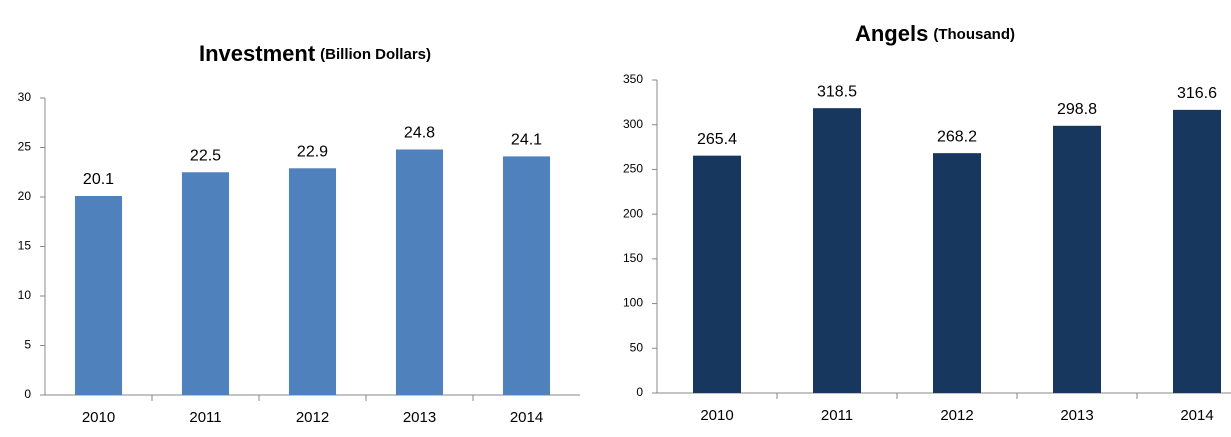 This screenshot has width=1231, height=437. What do you see at coordinates (25, 147) in the screenshot?
I see `y-tick-label: 25` at bounding box center [25, 147].